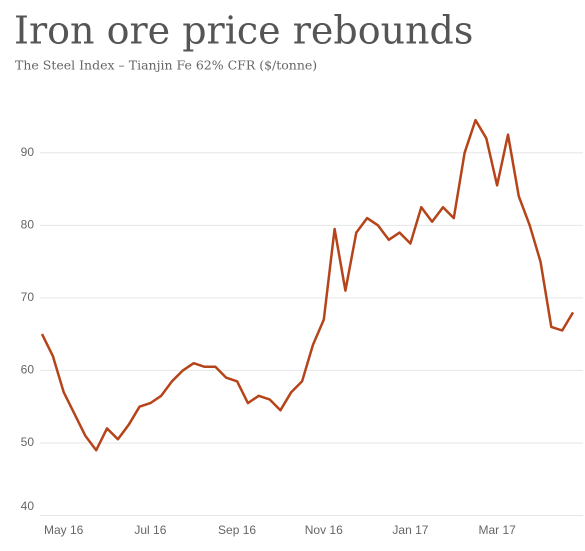 The height and width of the screenshot is (551, 585). Describe the element at coordinates (28, 370) in the screenshot. I see `y-tick-label: 60` at that location.